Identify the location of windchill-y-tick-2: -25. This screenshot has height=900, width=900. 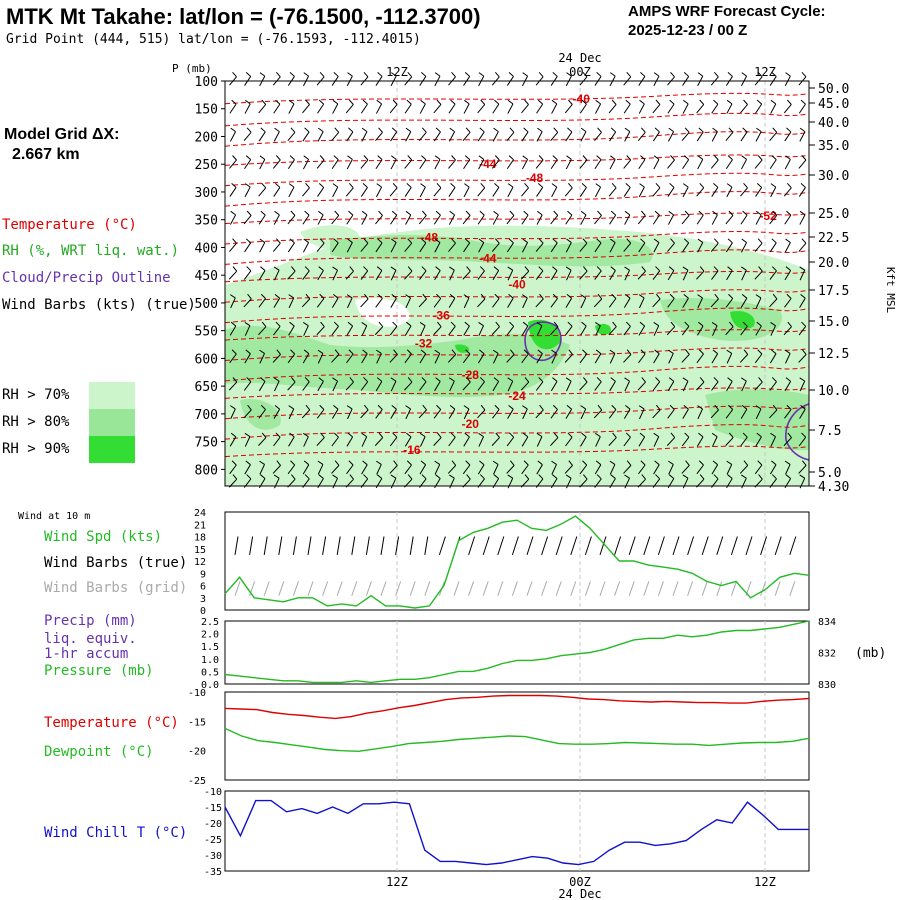
(213, 840).